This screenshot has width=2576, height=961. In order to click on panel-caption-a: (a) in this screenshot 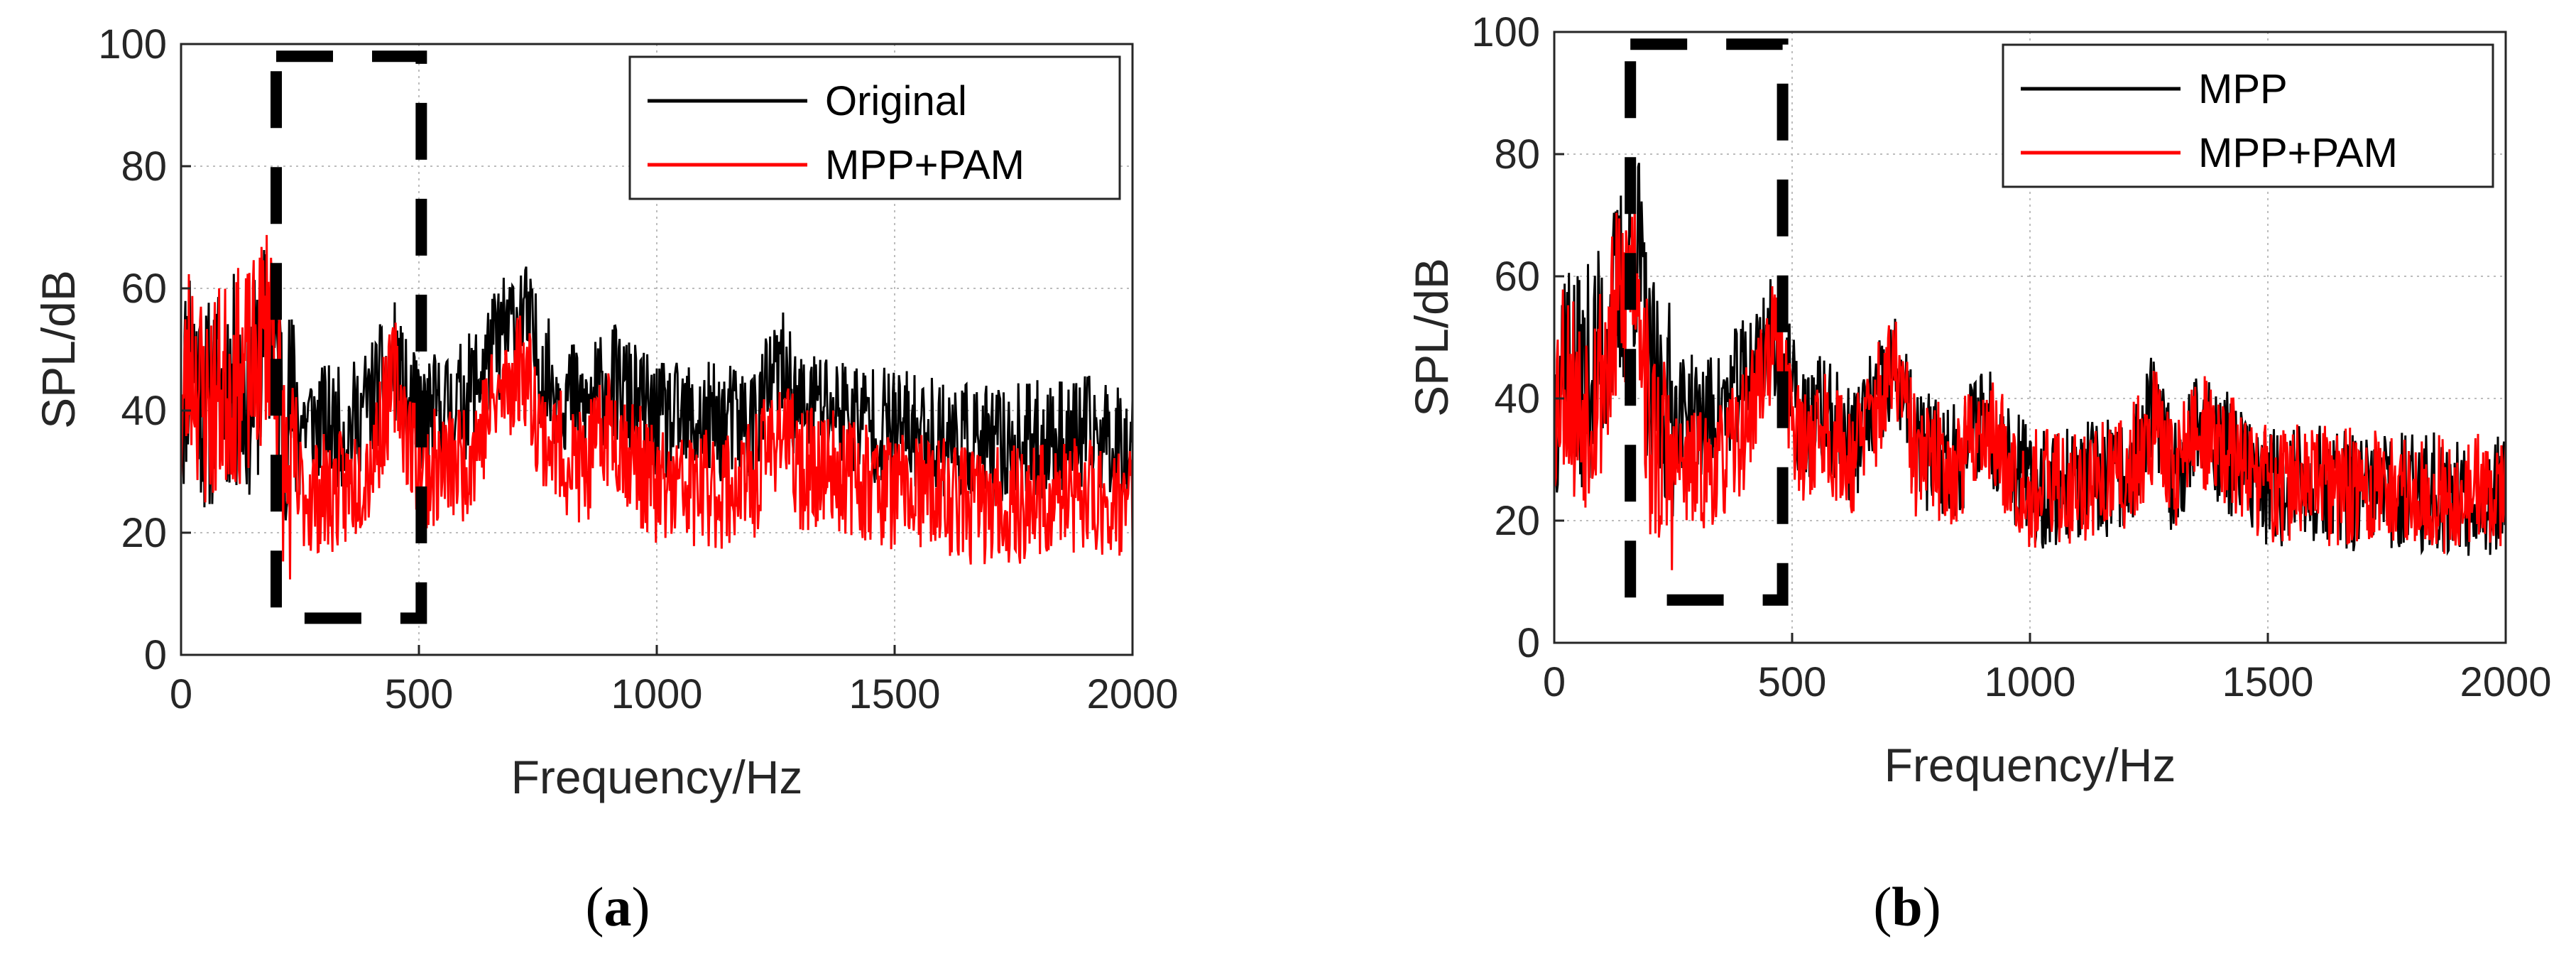, I will do `click(617, 907)`.